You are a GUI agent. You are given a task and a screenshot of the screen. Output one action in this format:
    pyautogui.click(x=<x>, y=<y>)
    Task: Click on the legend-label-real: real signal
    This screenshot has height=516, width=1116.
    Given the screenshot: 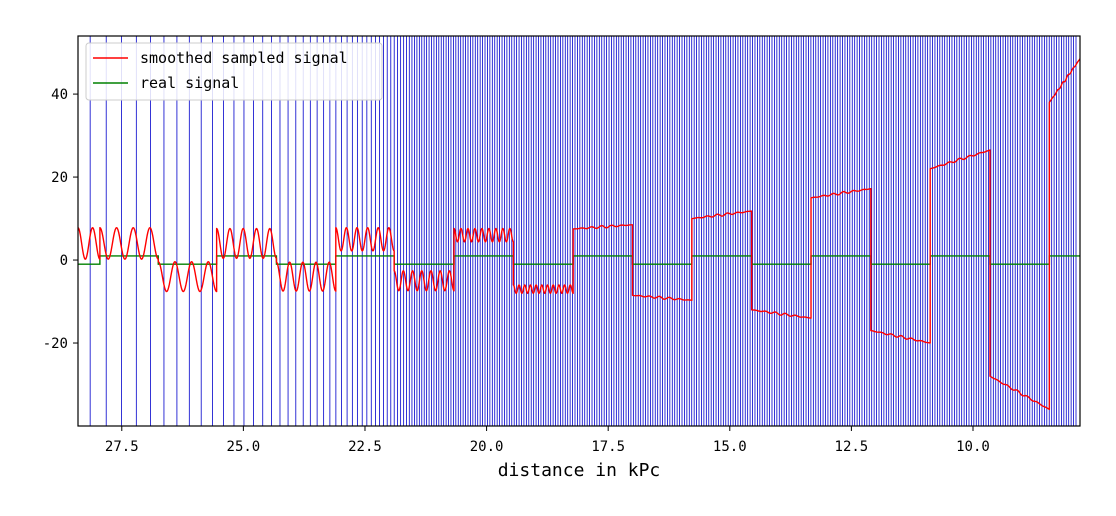 What is the action you would take?
    pyautogui.click(x=189, y=83)
    